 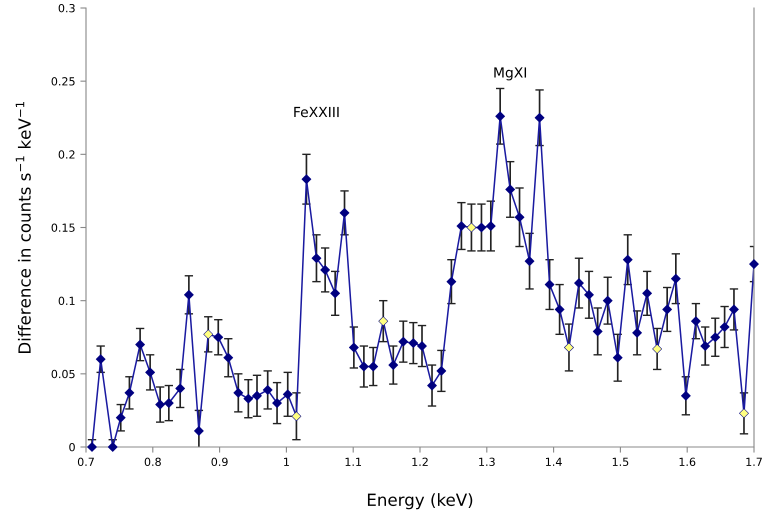 I want to click on x-tick-label: 0.7, so click(x=86, y=462).